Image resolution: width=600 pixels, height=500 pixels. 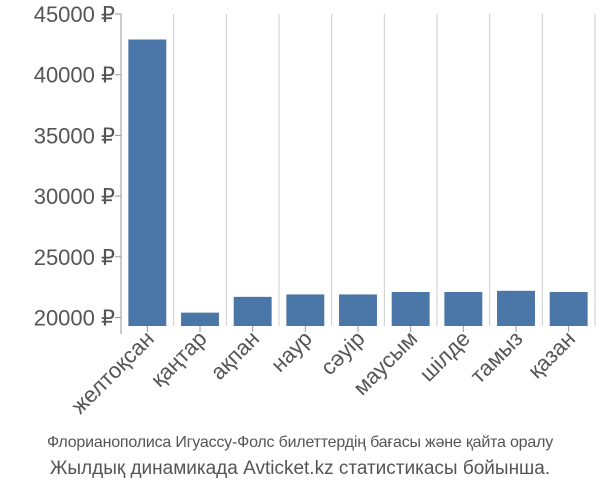 I want to click on x-tick-label: желтоқсан, so click(x=112, y=372).